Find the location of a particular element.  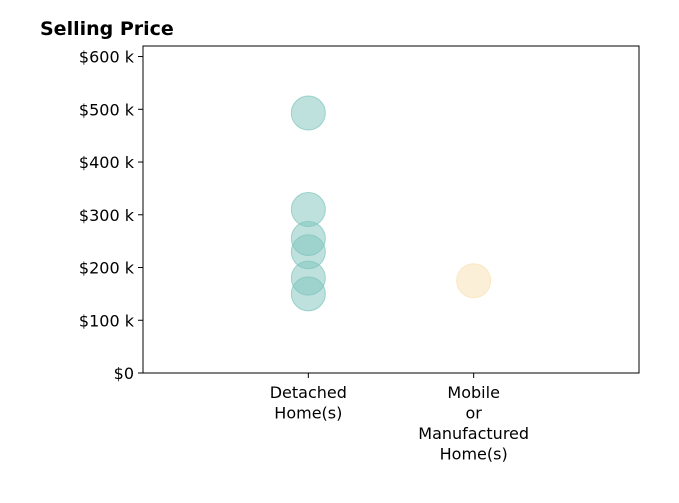

y-axis: $0 $100 k $200 k $300 k $400 k $500 k $600 k is located at coordinates (111, 215).